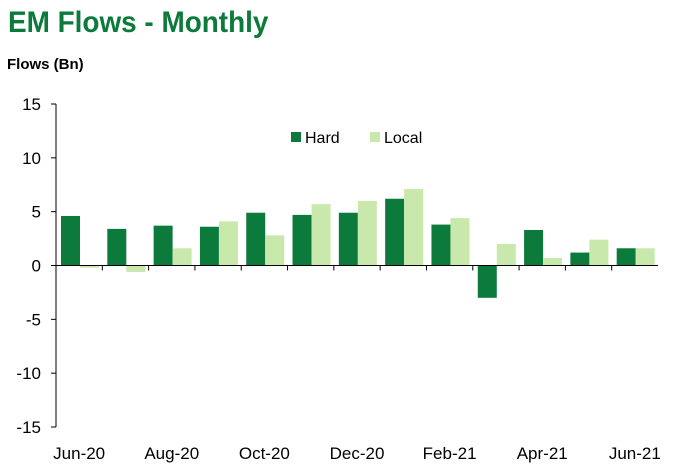 The image size is (675, 468). I want to click on chart-title: EM Flows - Monthly, so click(138, 22).